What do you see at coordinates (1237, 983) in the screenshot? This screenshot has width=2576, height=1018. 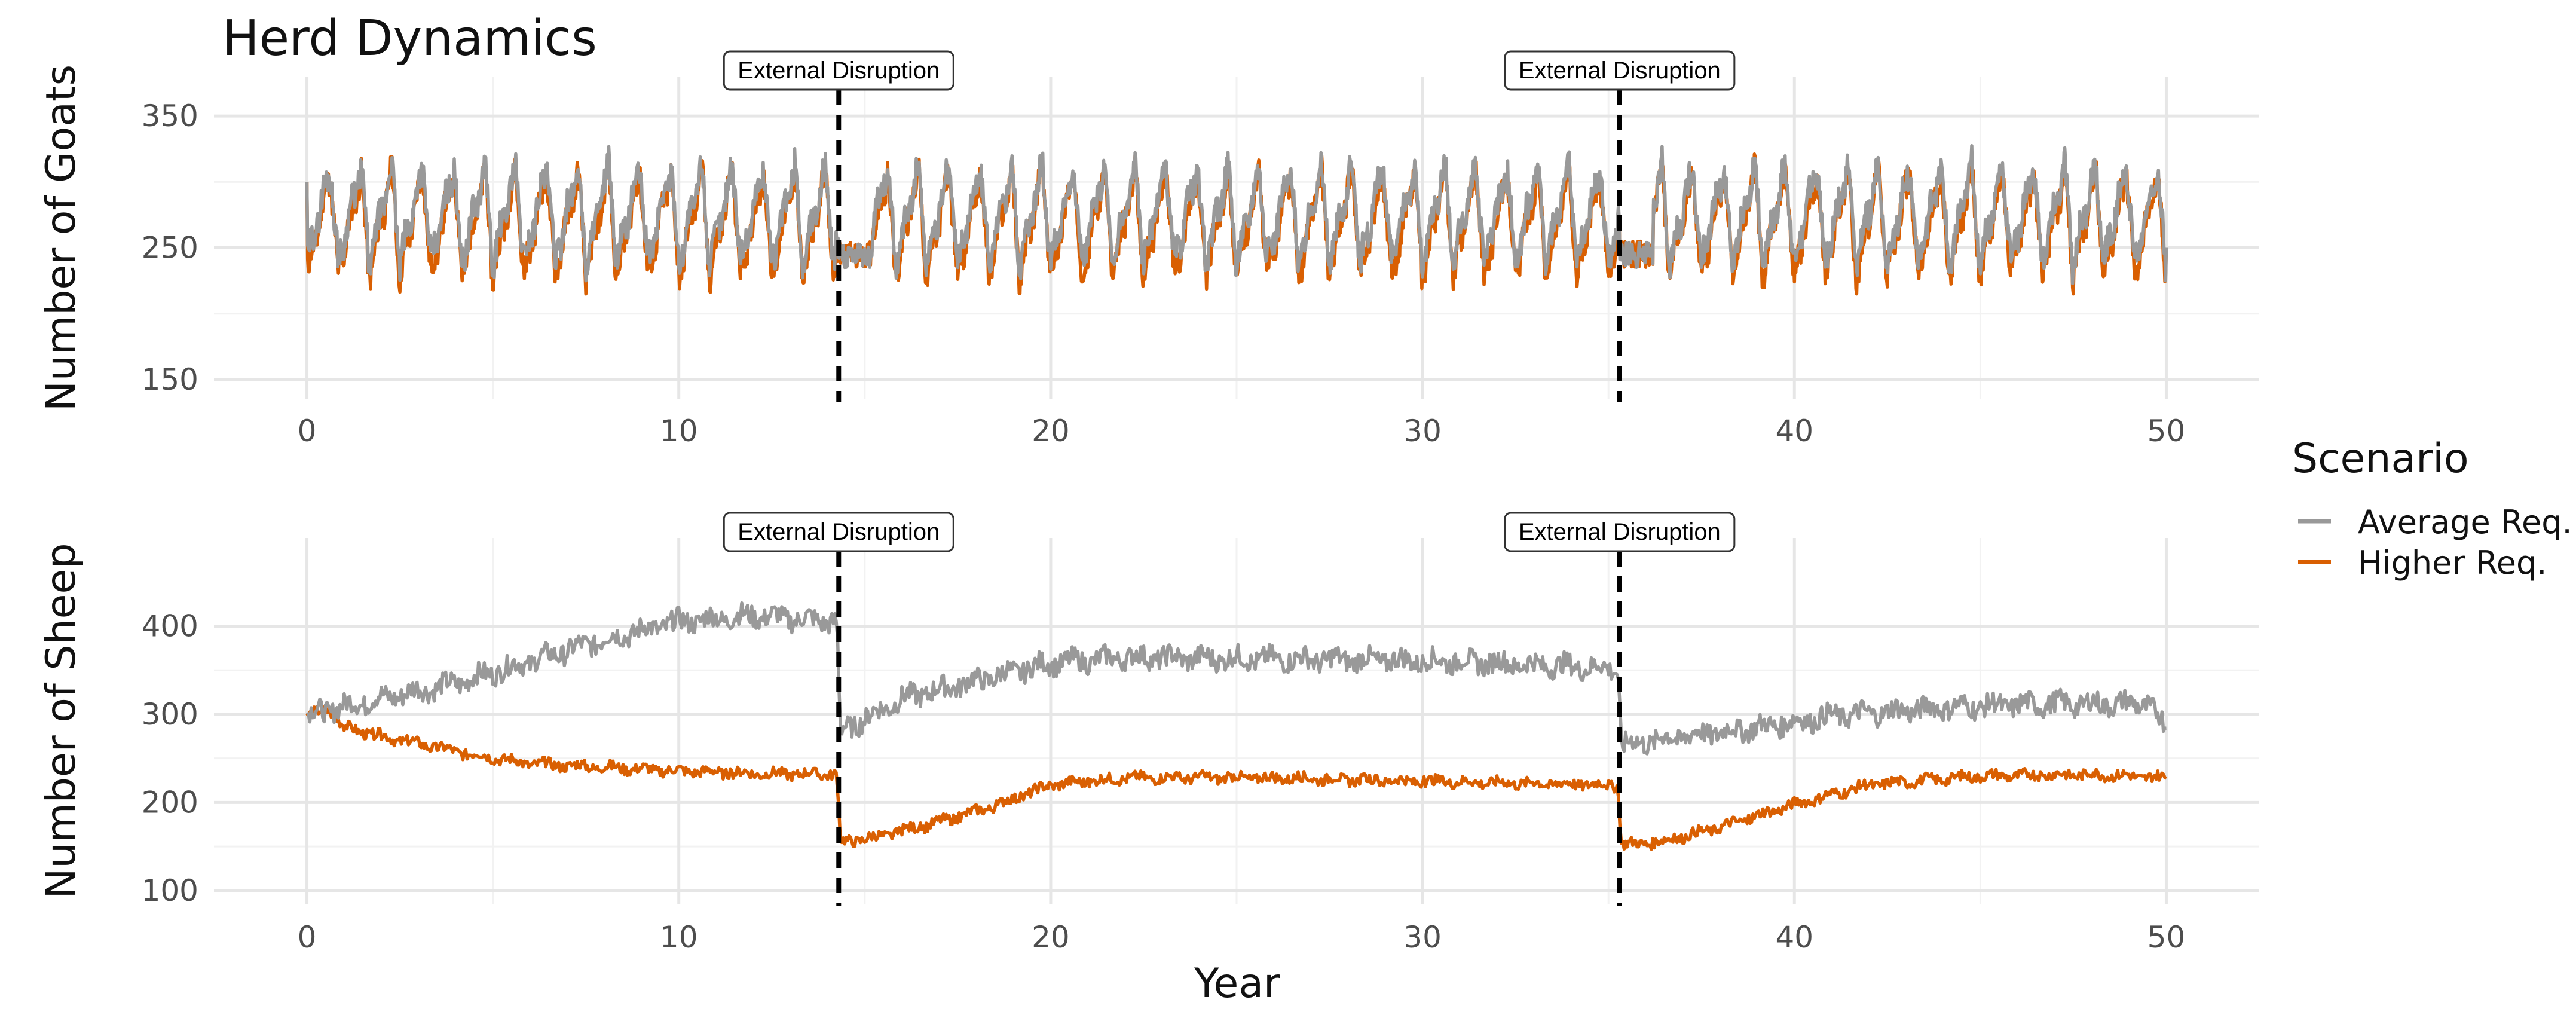 I see `x-axis-label: Year` at bounding box center [1237, 983].